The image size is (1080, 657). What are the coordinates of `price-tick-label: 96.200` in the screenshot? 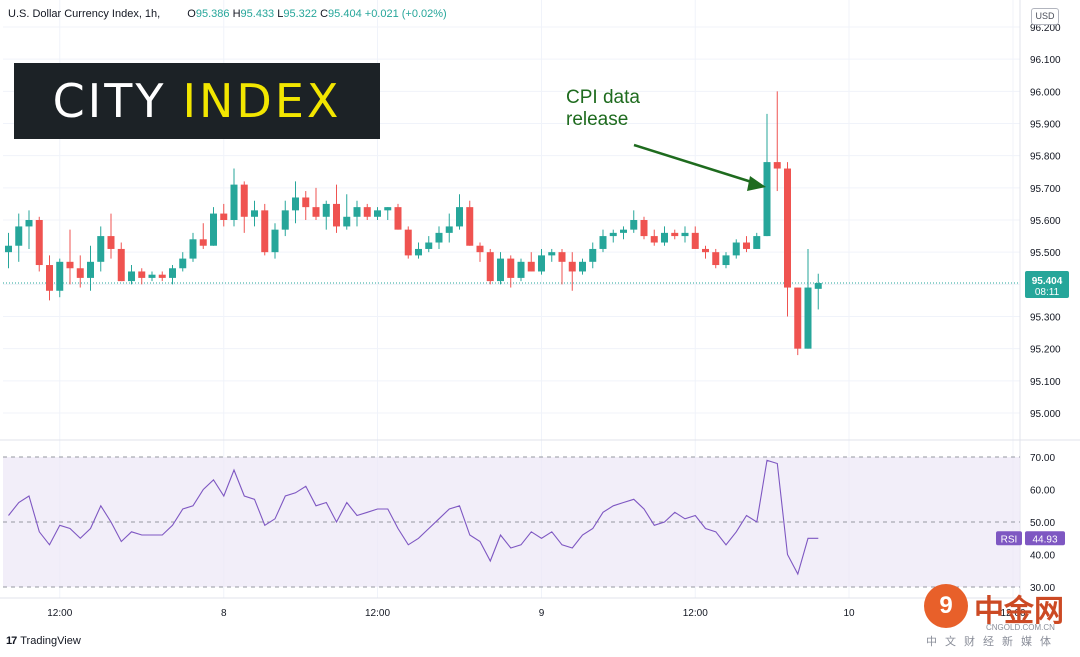 It's located at (1045, 28).